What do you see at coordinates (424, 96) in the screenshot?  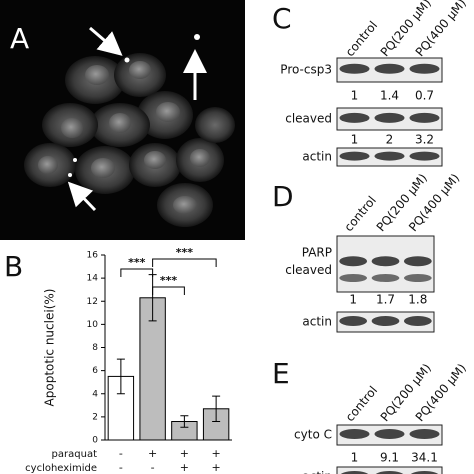 I see `quantification: 0.7` at bounding box center [424, 96].